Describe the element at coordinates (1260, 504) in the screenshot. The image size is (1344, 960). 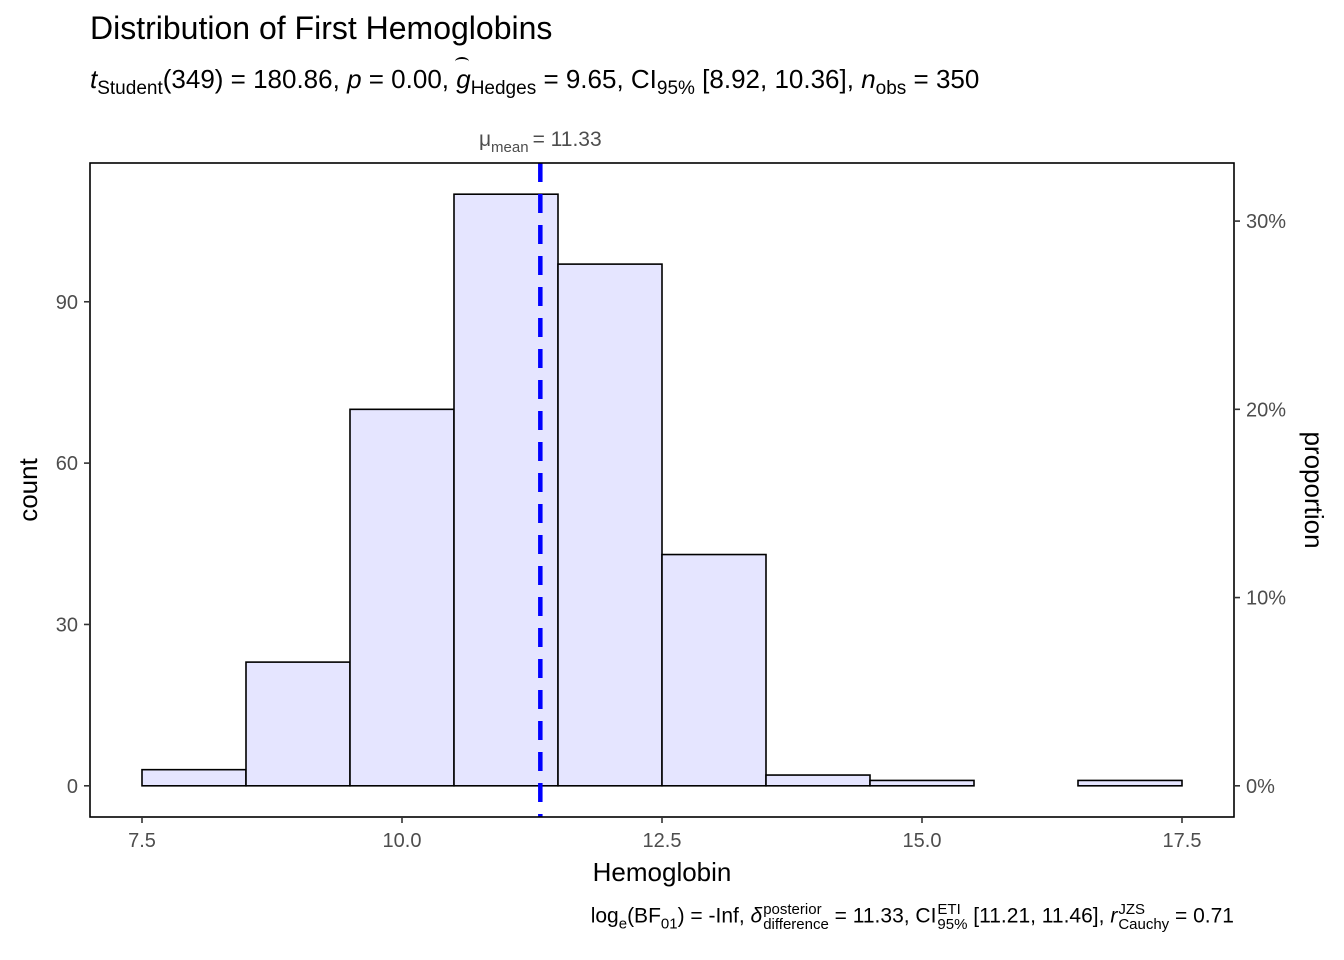
I see `y2-axis: 0% 10% 20% 30%` at that location.